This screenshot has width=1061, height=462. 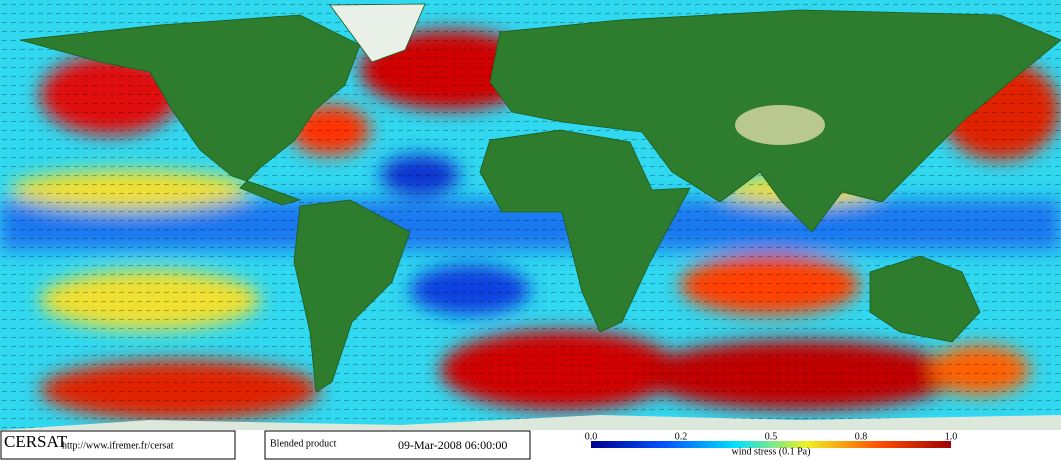 What do you see at coordinates (771, 436) in the screenshot?
I see `colorbar-tick-label: 0.5` at bounding box center [771, 436].